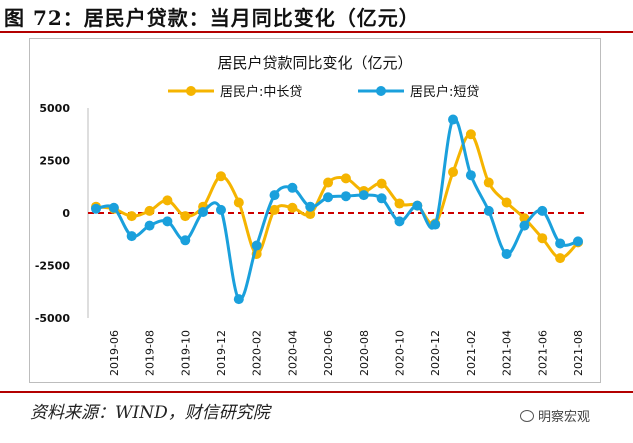  Describe the element at coordinates (185, 353) in the screenshot. I see `x-tick-label: 2019-10` at that location.